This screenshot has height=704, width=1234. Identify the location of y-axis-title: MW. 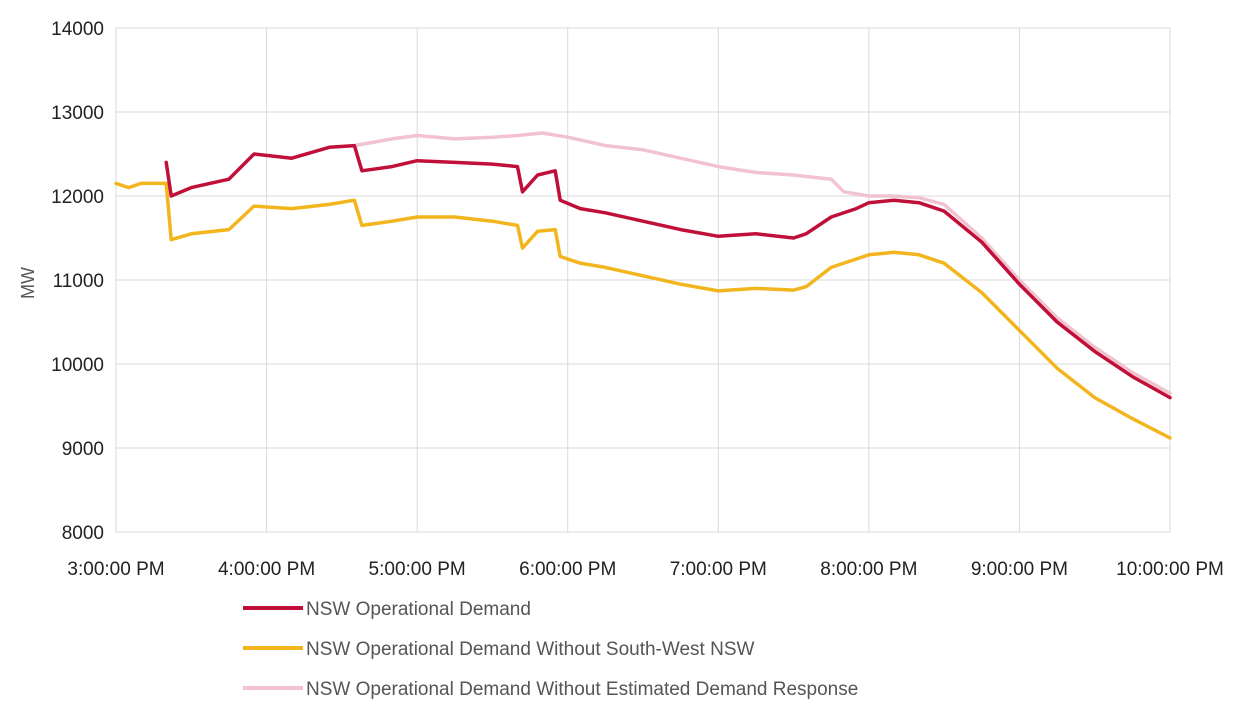
(28, 283).